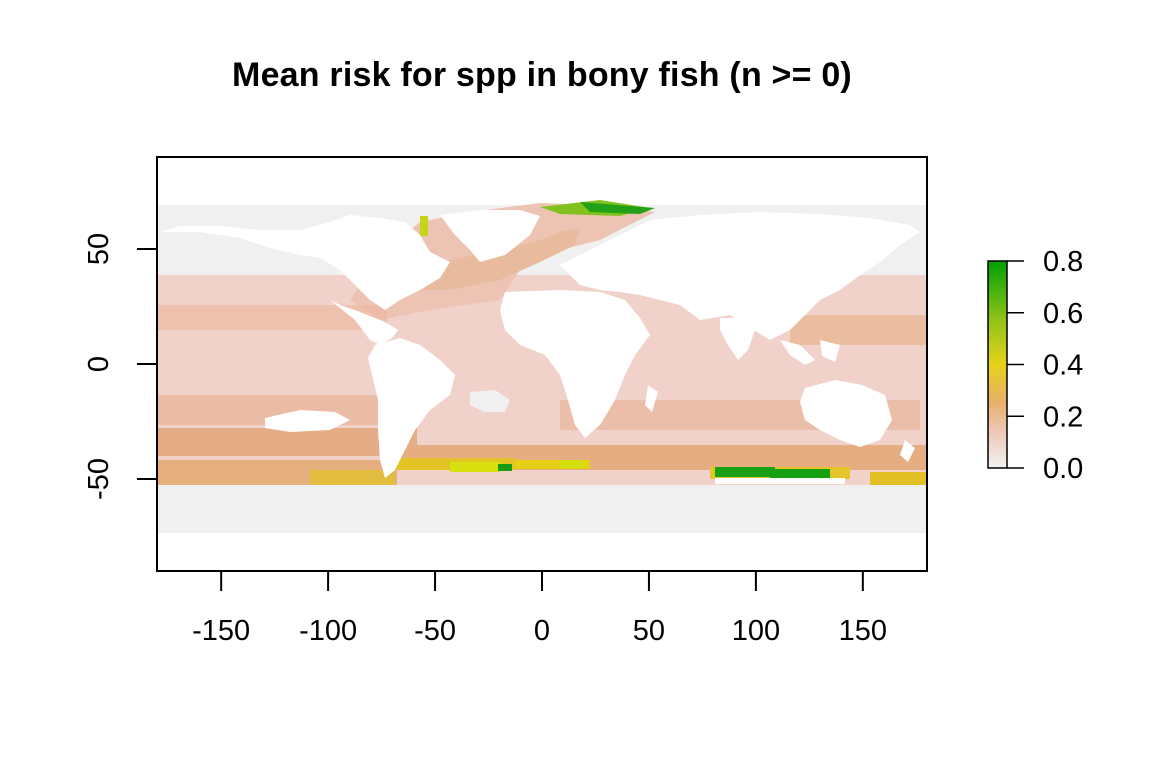 Image resolution: width=1152 pixels, height=768 pixels. Describe the element at coordinates (863, 631) in the screenshot. I see `x-tick-label: 150` at that location.